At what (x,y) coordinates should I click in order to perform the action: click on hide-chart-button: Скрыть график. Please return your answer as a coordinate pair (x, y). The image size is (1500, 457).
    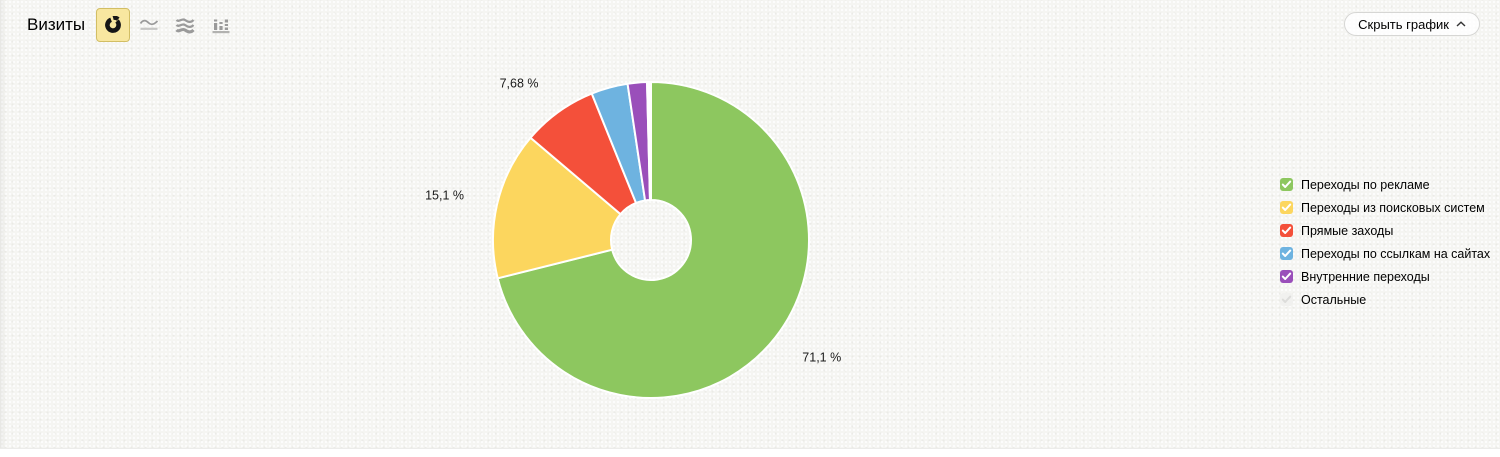
    Looking at the image, I should click on (1412, 24).